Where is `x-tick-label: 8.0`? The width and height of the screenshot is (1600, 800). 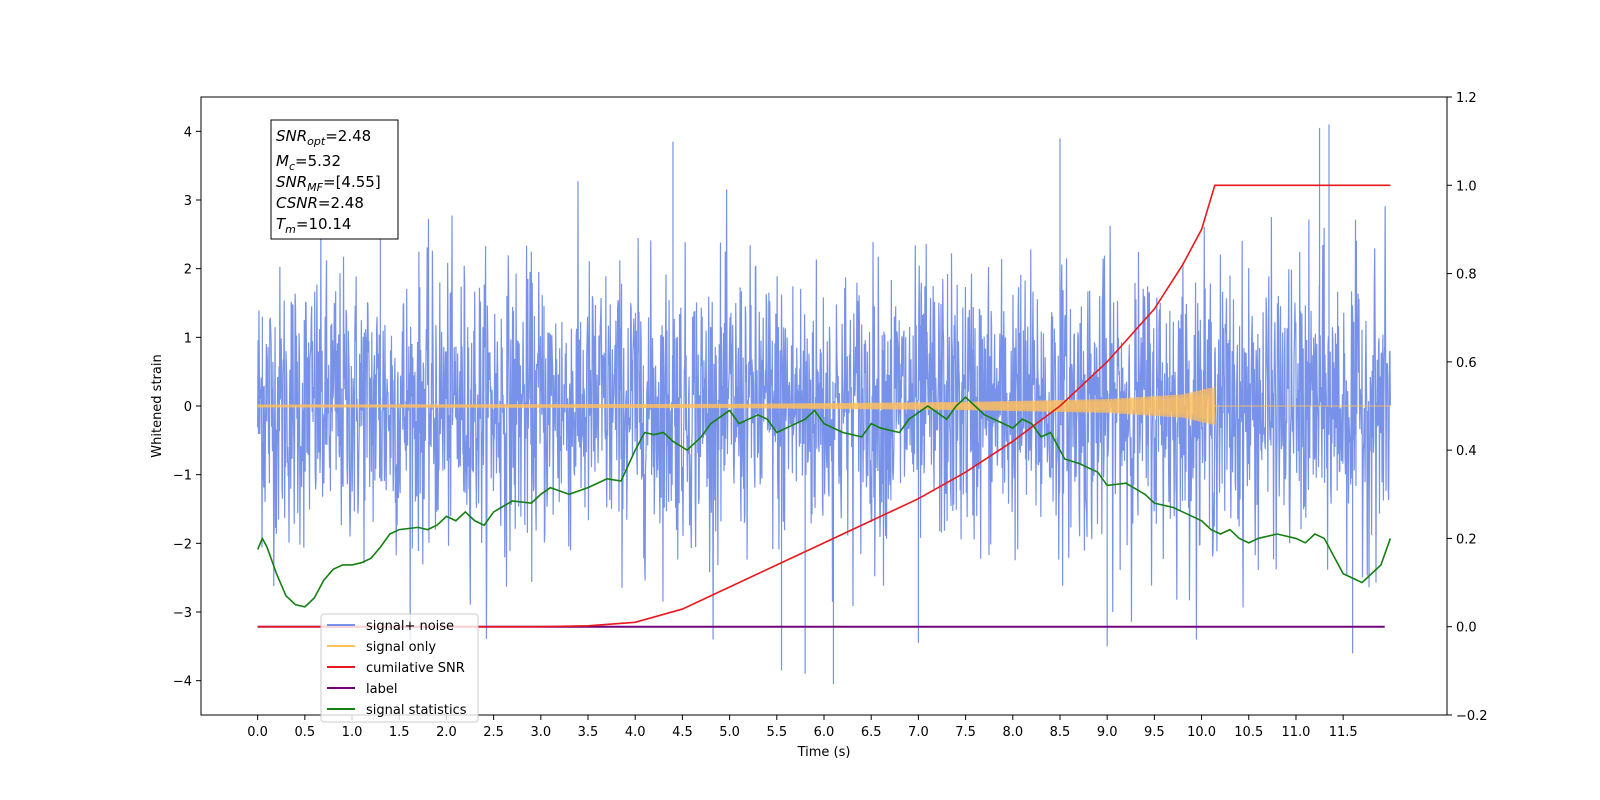
x-tick-label: 8.0 is located at coordinates (1012, 732).